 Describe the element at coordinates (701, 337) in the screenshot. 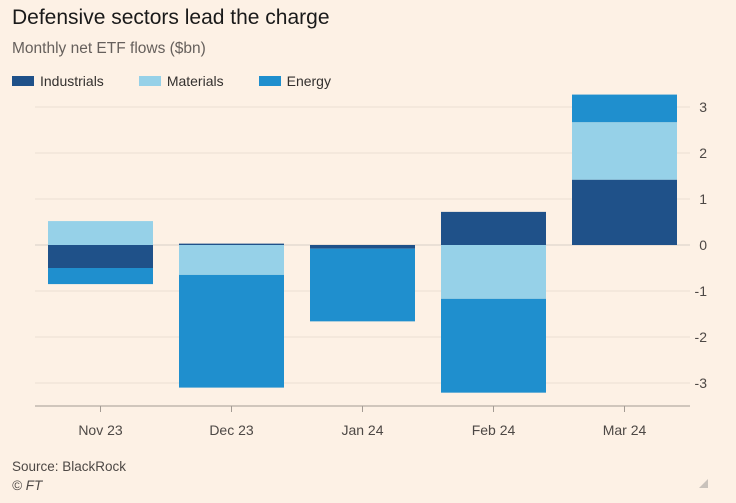

I see `y-tick-label: -2` at that location.